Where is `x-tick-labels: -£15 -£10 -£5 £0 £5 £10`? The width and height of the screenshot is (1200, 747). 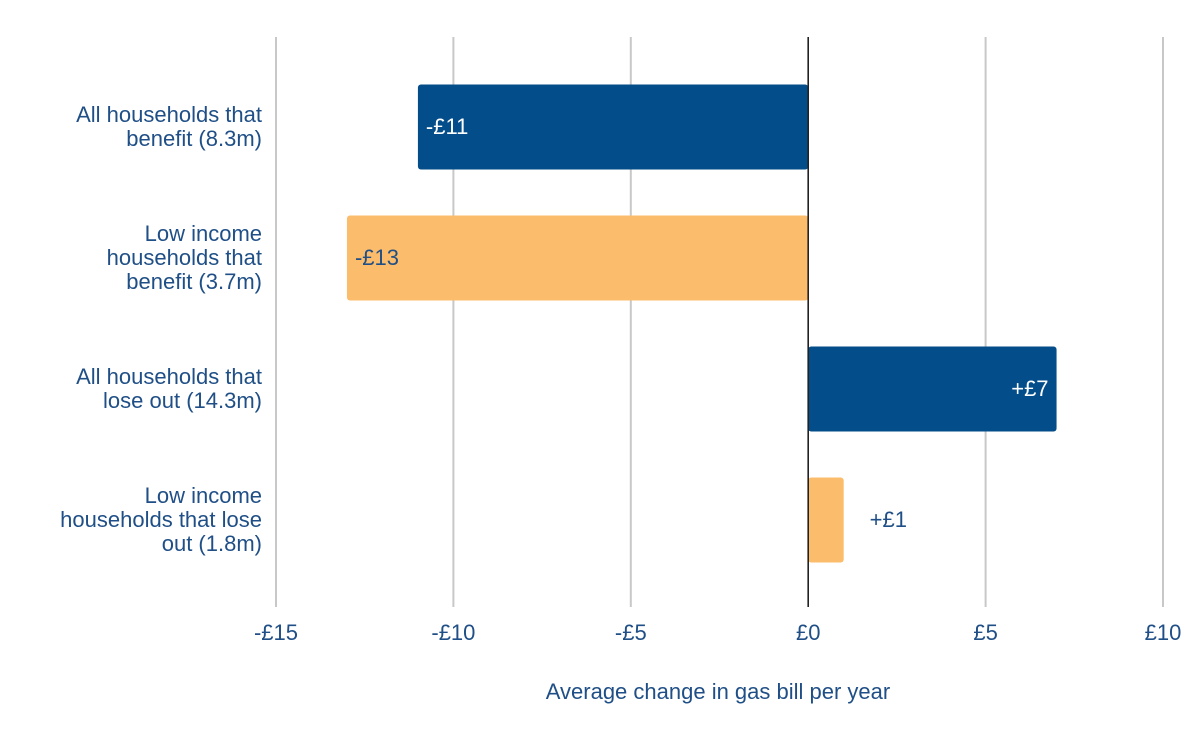
x-tick-labels: -£15 -£10 -£5 £0 £5 £10 is located at coordinates (717, 632).